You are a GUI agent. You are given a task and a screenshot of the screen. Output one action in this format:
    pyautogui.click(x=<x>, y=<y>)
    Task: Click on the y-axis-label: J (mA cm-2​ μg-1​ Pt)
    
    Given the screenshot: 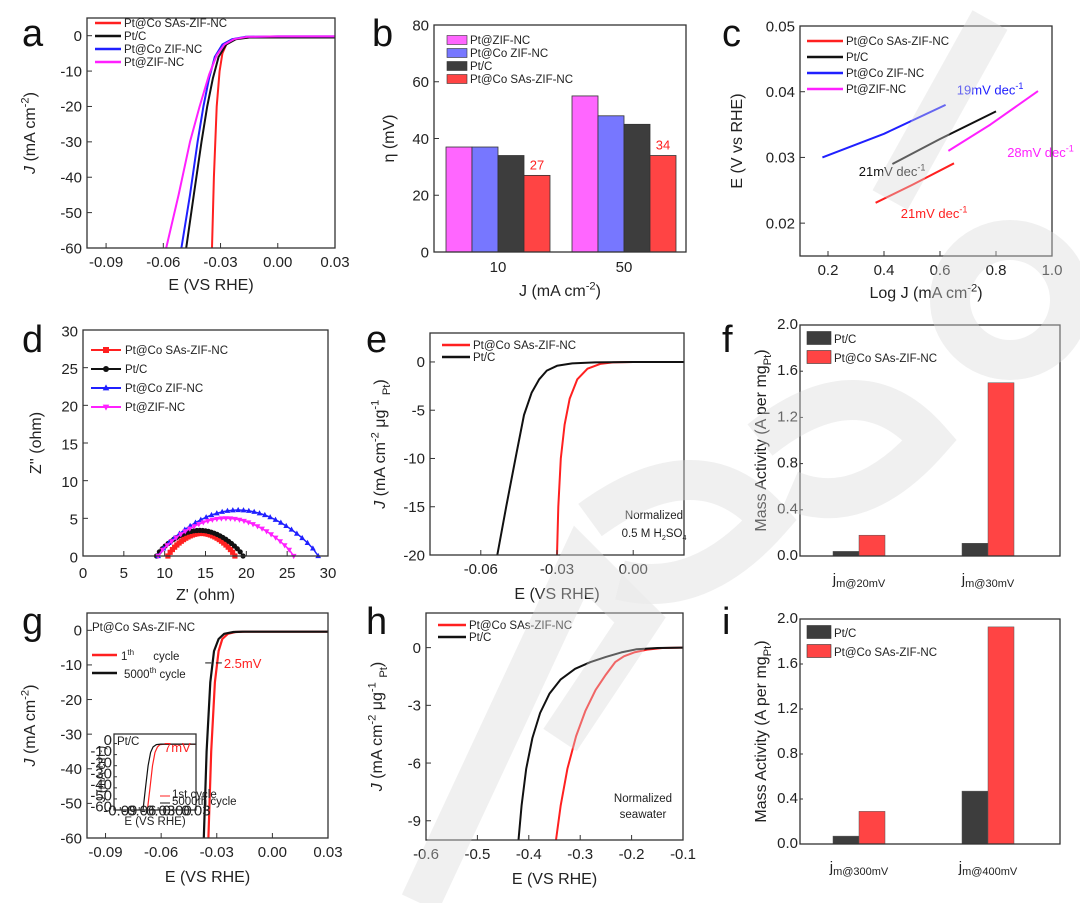 What is the action you would take?
    pyautogui.click(x=378, y=727)
    